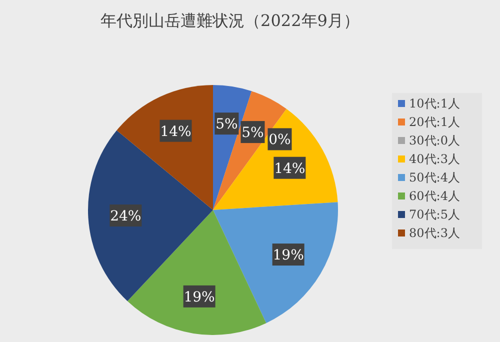 The image size is (500, 342). Describe the element at coordinates (434, 141) in the screenshot. I see `legend-label: 30代:0人` at that location.